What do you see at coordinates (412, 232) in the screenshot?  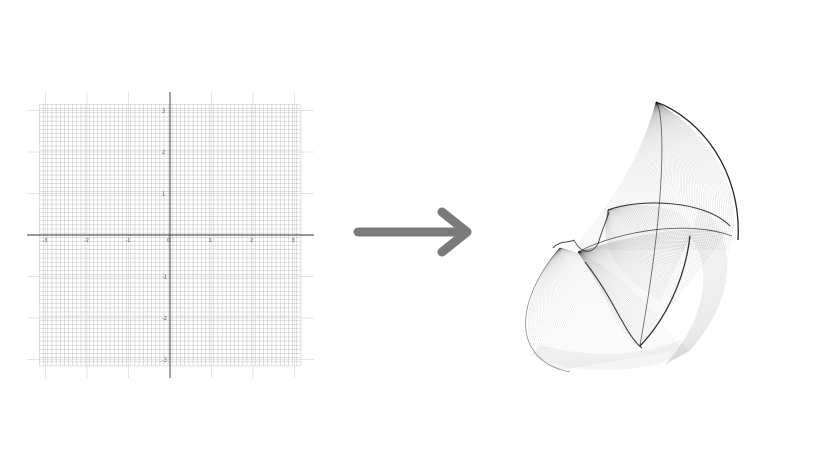 I see `right-arrow-icon` at bounding box center [412, 232].